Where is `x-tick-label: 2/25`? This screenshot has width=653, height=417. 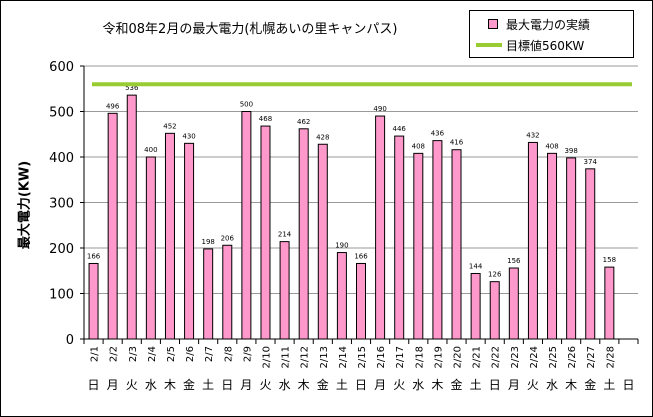 x-tick-label: 2/25 is located at coordinates (553, 357).